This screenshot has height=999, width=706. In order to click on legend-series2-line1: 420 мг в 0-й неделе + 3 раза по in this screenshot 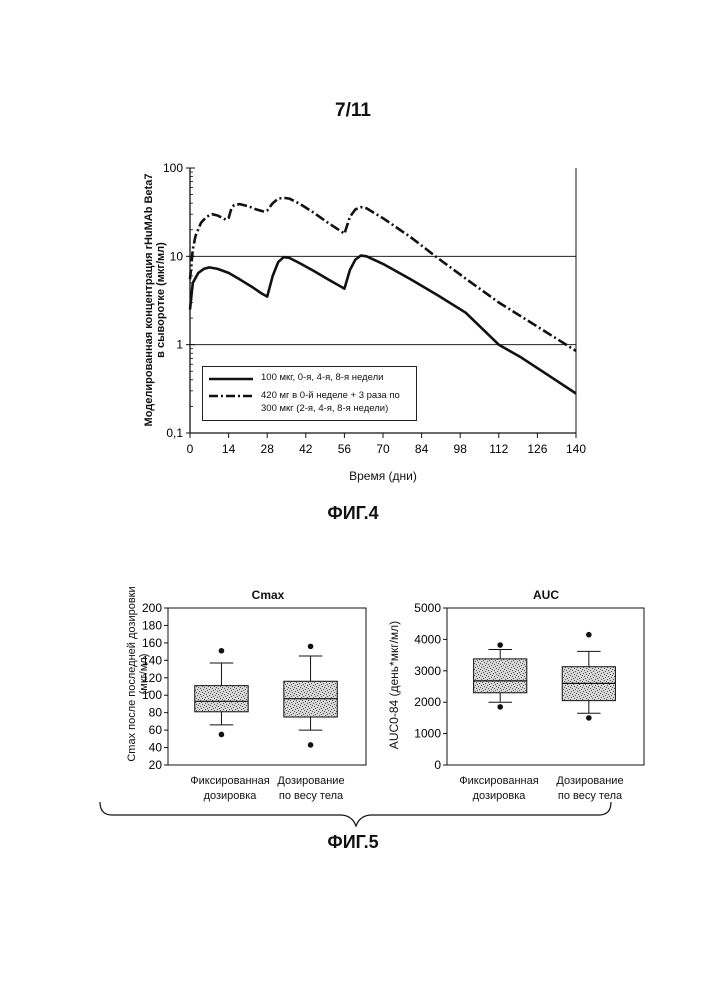, I will do `click(330, 395)`.